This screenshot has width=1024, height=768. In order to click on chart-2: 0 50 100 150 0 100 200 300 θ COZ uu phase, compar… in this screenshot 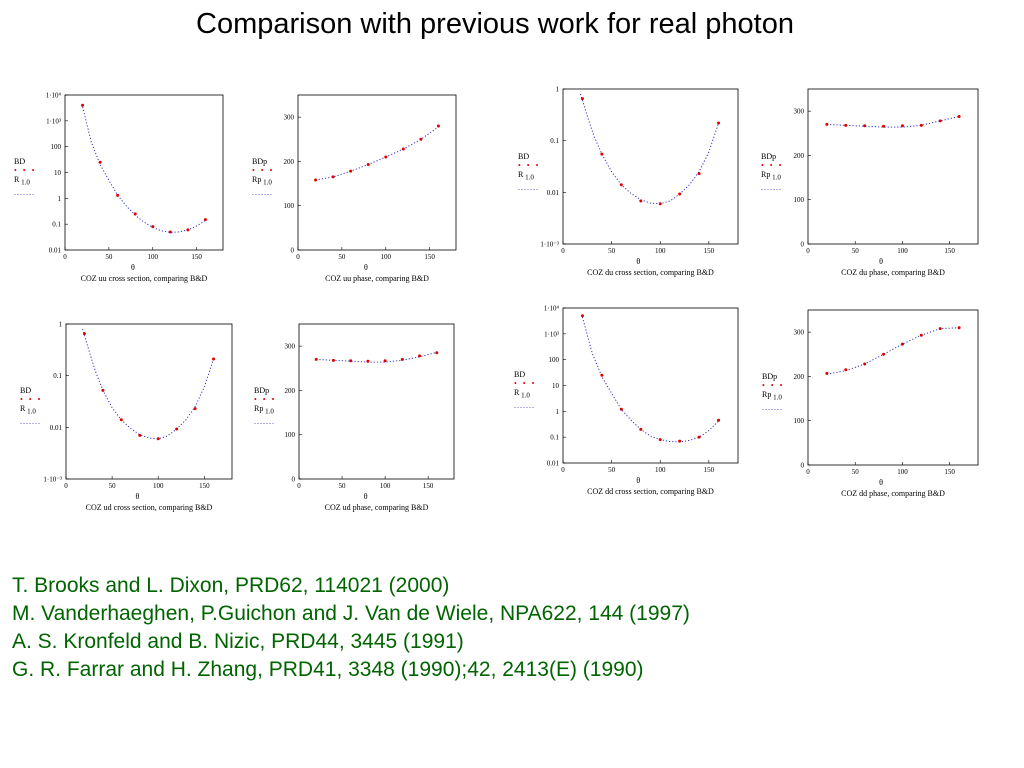, I will do `click(370, 188)`.